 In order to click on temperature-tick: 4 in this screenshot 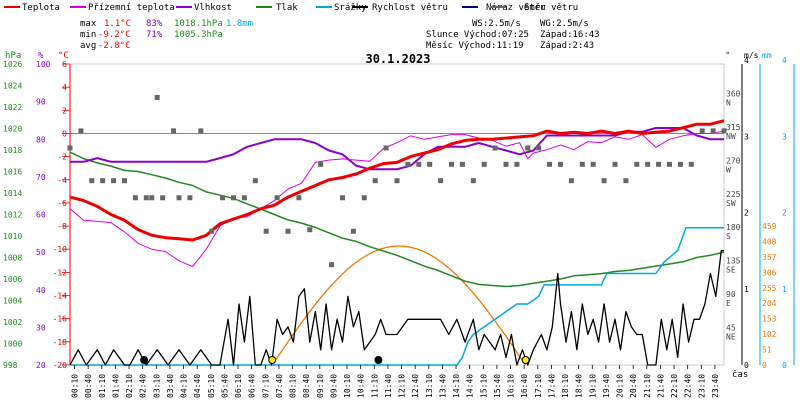, I will do `click(64, 87)`.